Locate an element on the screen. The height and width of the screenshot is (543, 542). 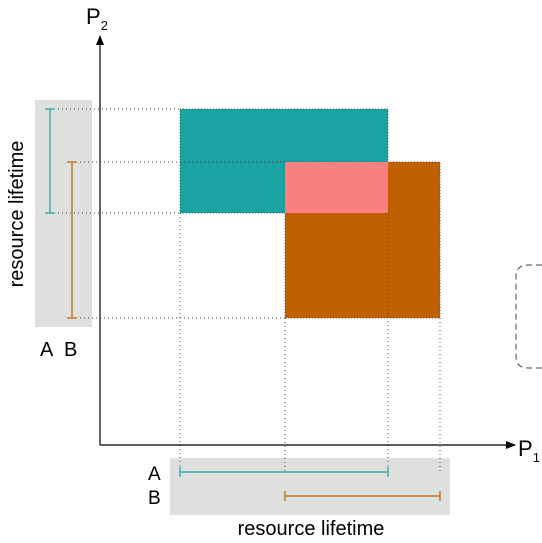
left-lifetime-bar-a is located at coordinates (50, 161).